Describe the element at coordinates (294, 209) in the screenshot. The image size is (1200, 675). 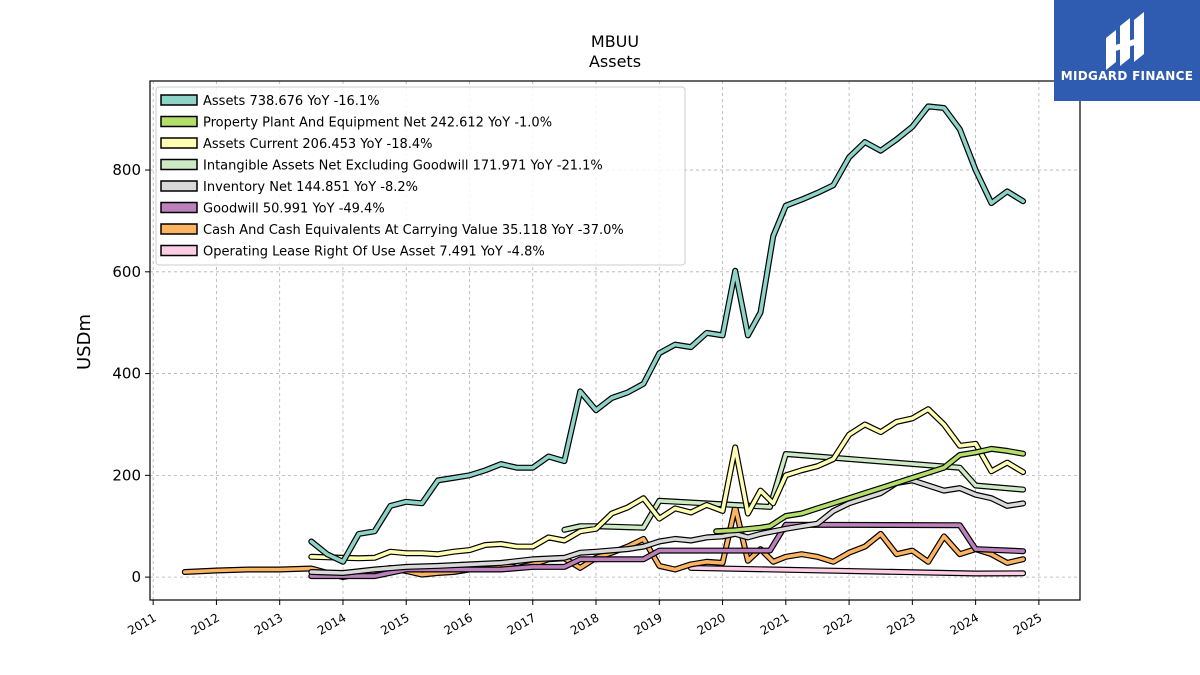
I see `legend-entry: Goodwill 50.991 YoY -49.4%` at that location.